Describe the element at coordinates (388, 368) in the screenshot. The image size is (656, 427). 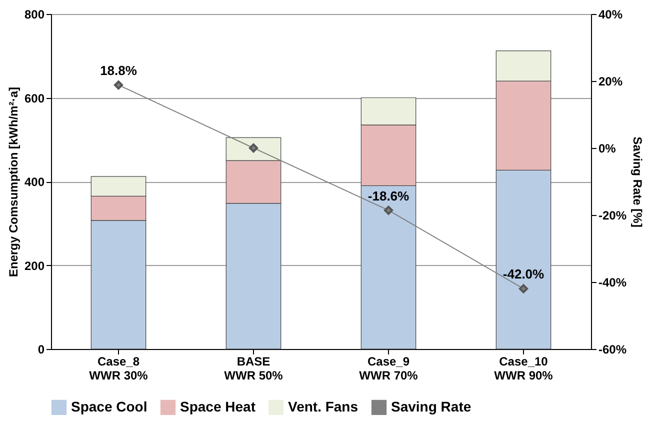
I see `x-tick-label: Case_9 WWR 70%` at that location.